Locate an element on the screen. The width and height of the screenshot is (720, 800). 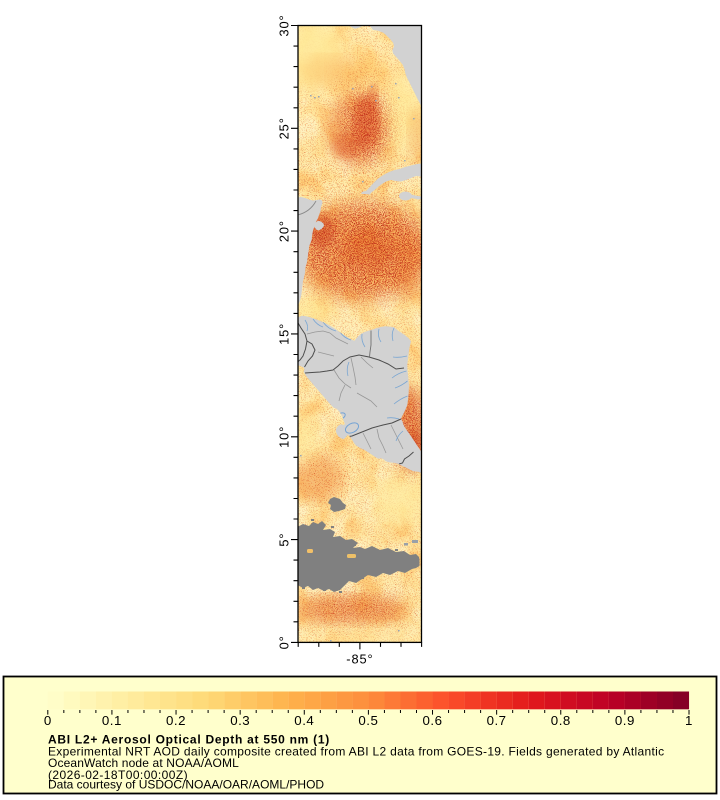
svg-text: -85° is located at coordinates (359, 658).